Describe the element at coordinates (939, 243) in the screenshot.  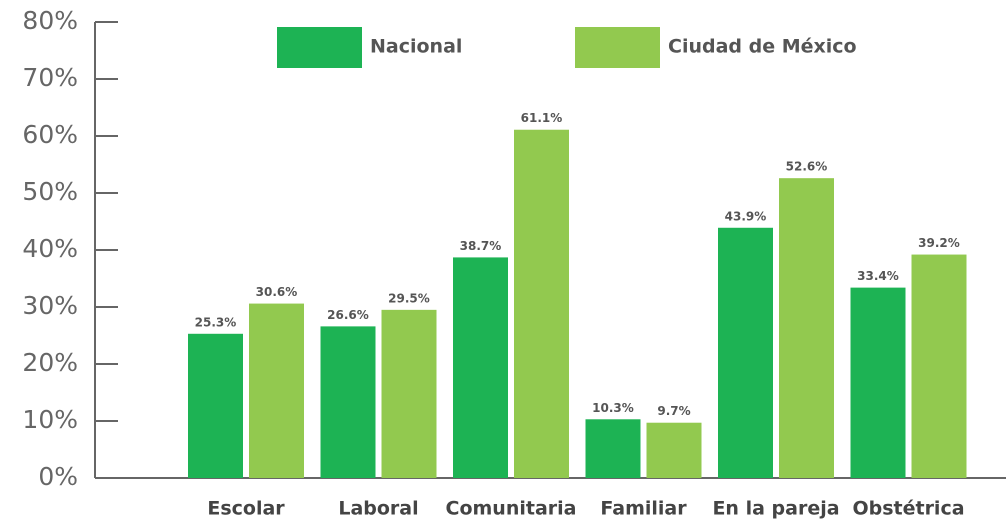
I see `data-label: 39.2%` at that location.